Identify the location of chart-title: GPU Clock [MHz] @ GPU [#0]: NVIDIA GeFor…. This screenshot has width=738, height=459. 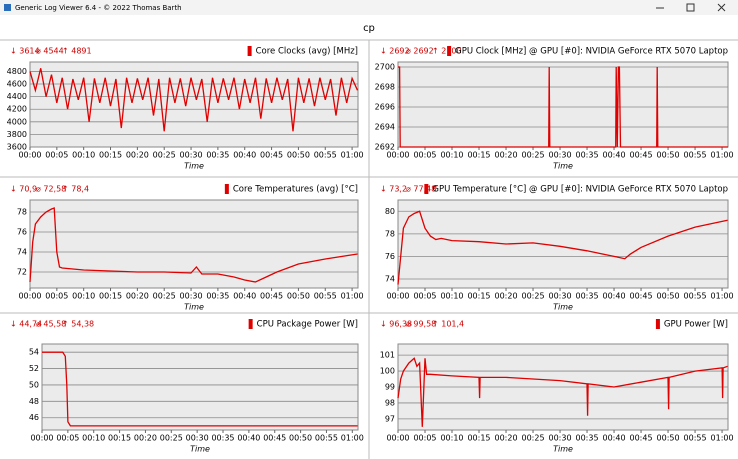
(591, 52).